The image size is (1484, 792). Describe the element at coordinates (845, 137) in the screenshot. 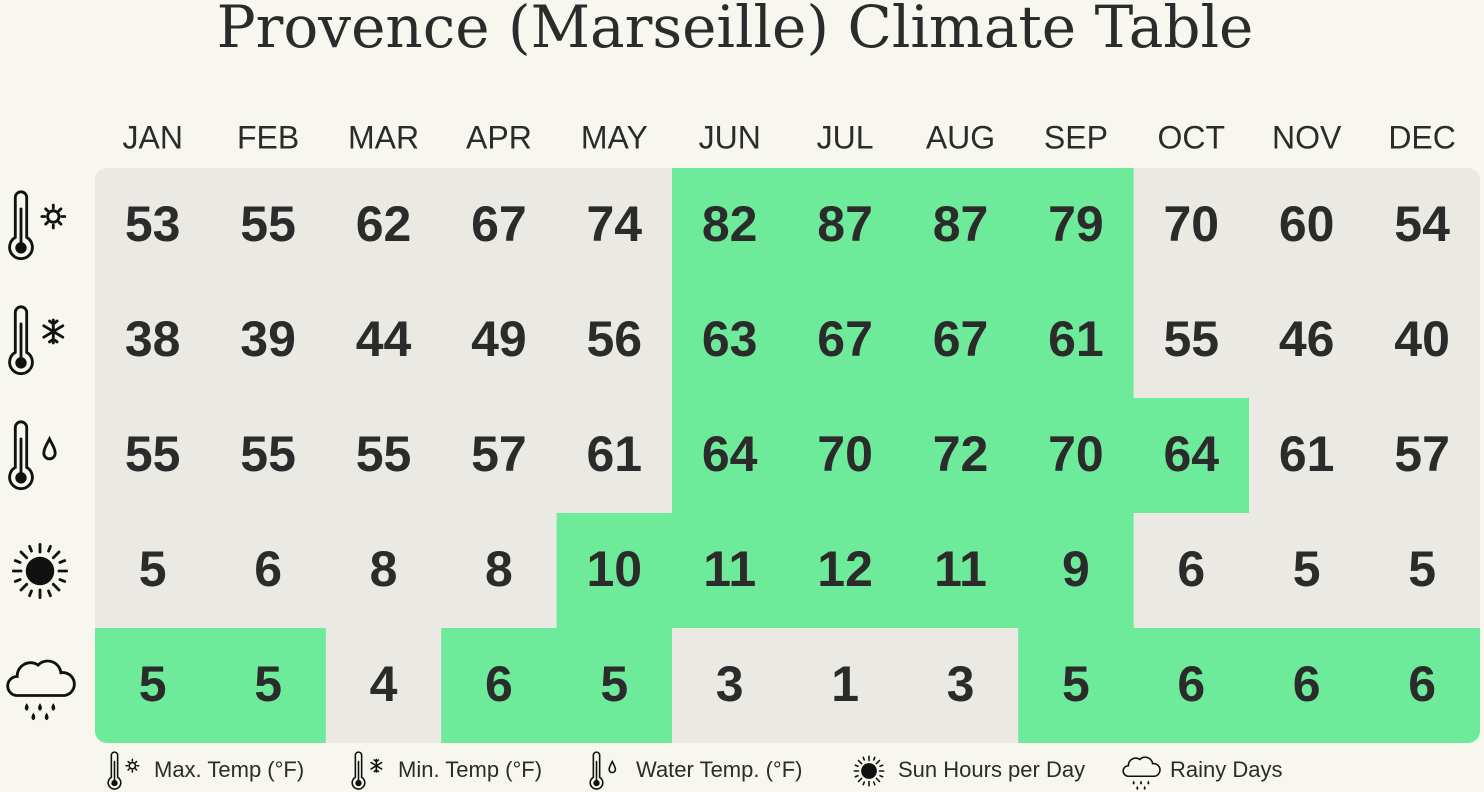

I see `month-header: JUL` at that location.